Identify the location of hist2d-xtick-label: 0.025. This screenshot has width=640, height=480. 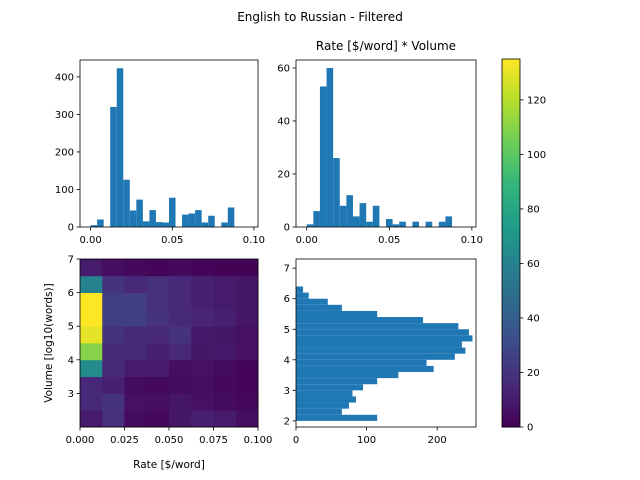
(124, 440).